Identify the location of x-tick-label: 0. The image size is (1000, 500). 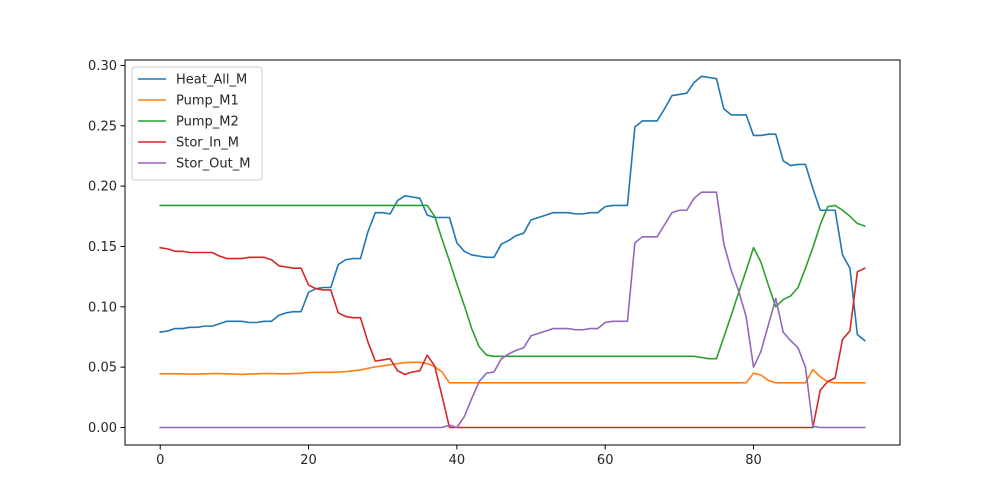
(160, 460).